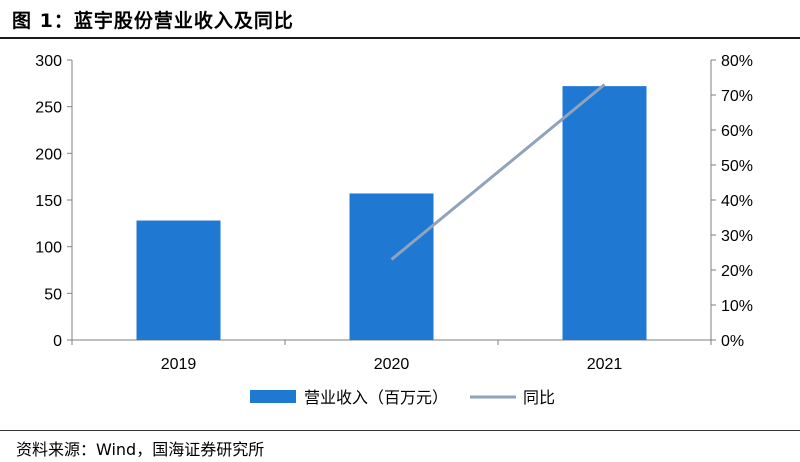  Describe the element at coordinates (53, 294) in the screenshot. I see `left-tick-label: 50` at that location.